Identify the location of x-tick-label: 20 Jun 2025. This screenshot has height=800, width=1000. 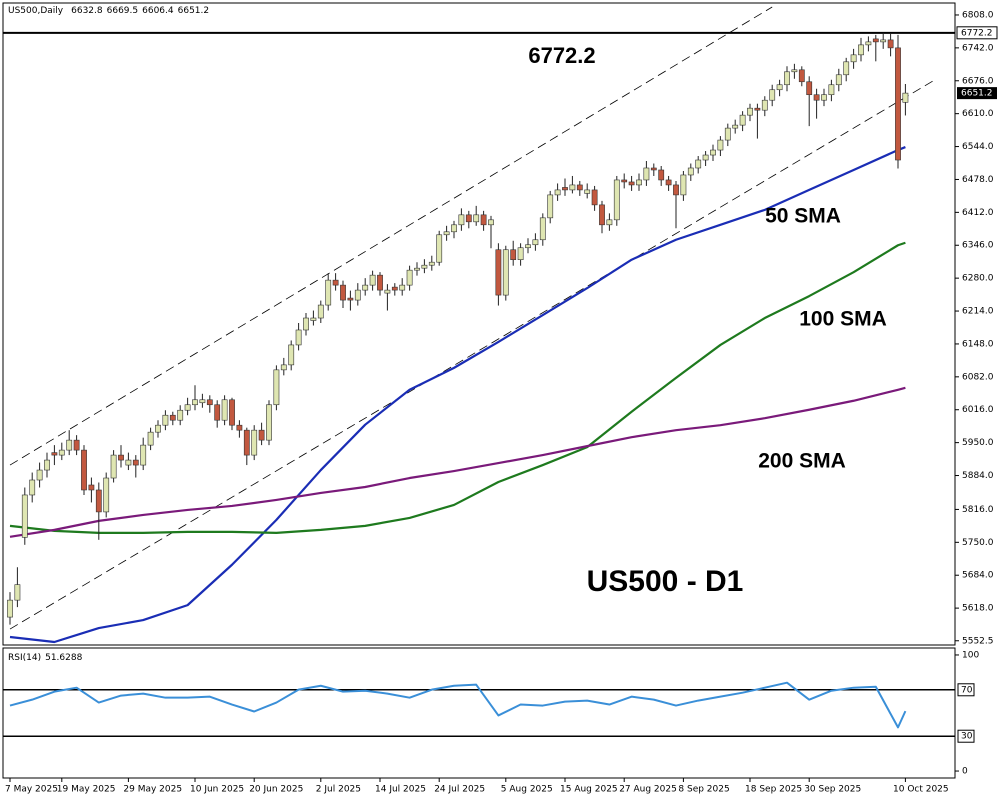
(276, 790).